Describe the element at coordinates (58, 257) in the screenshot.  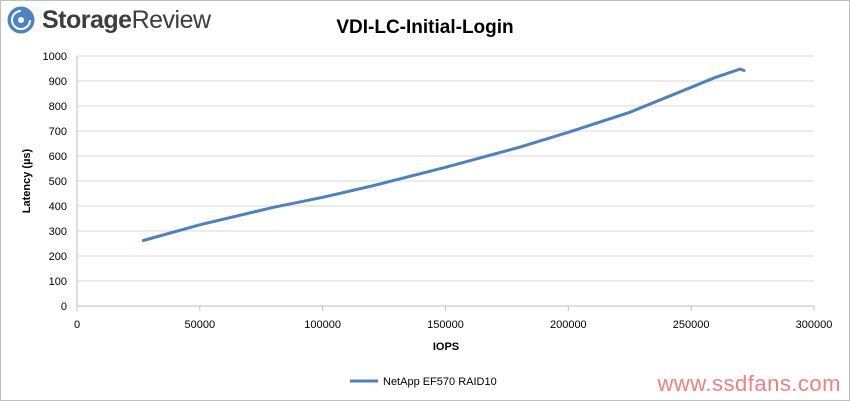
I see `y-tick-label: 200` at that location.